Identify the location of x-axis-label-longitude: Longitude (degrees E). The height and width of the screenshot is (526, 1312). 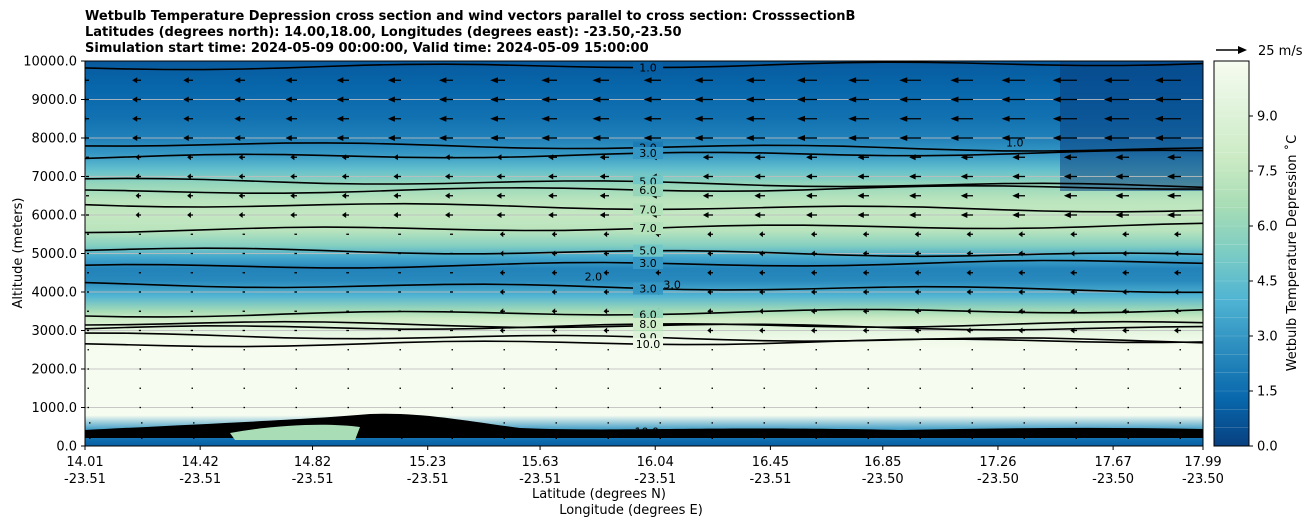
(631, 510).